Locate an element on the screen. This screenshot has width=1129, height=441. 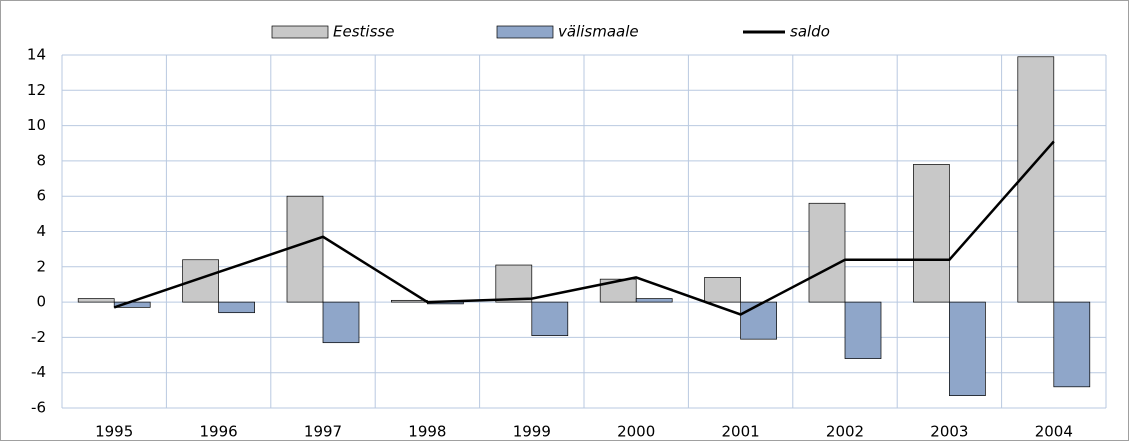
y-tick-label: 12 is located at coordinates (36, 90).